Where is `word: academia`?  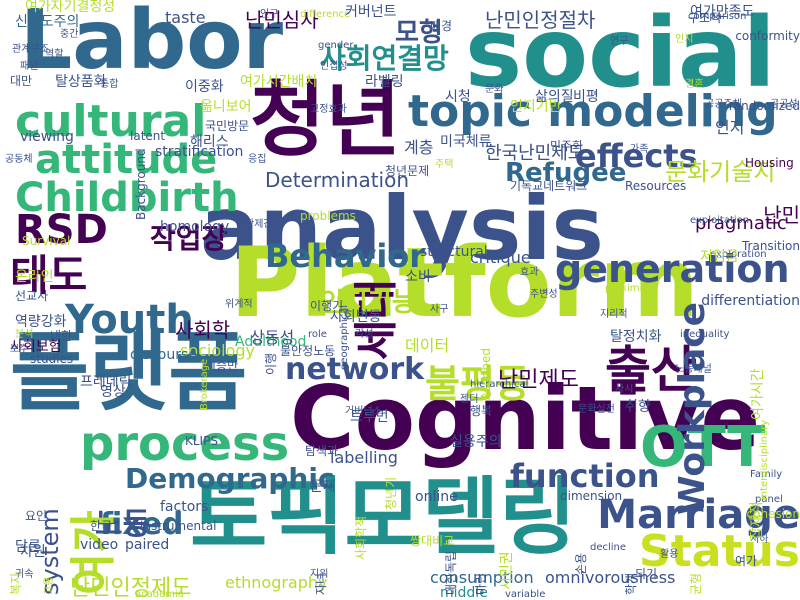
word: academia is located at coordinates (159, 594).